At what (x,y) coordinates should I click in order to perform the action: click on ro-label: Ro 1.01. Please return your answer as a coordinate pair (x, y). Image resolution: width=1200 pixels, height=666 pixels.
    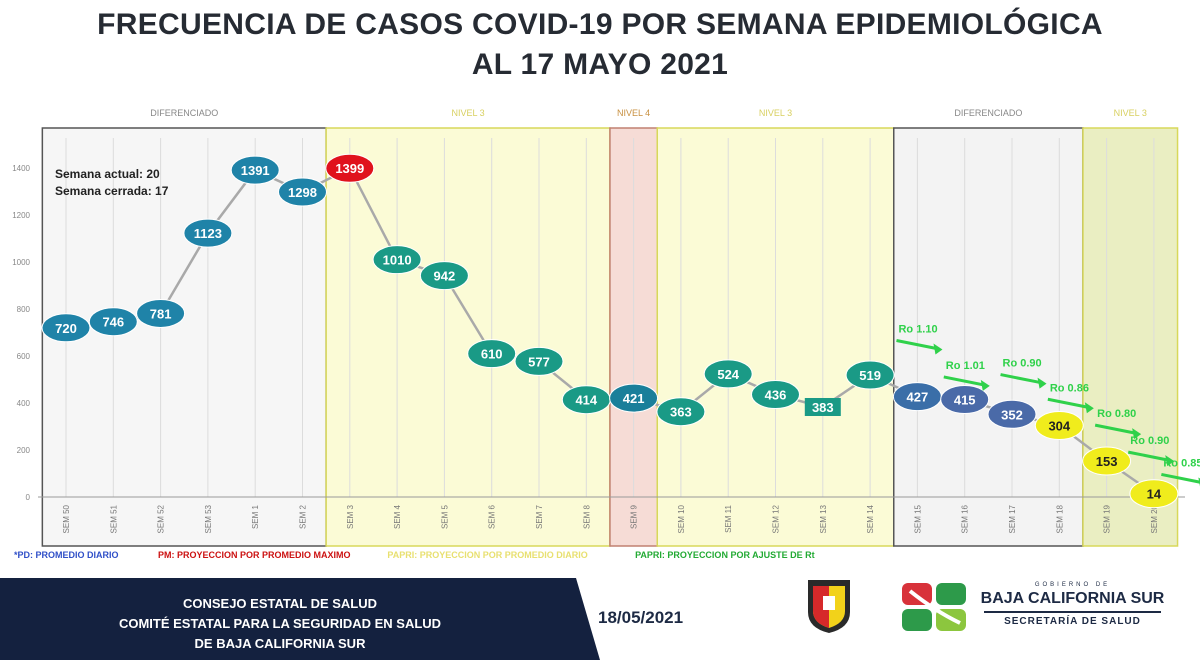
    Looking at the image, I should click on (965, 366).